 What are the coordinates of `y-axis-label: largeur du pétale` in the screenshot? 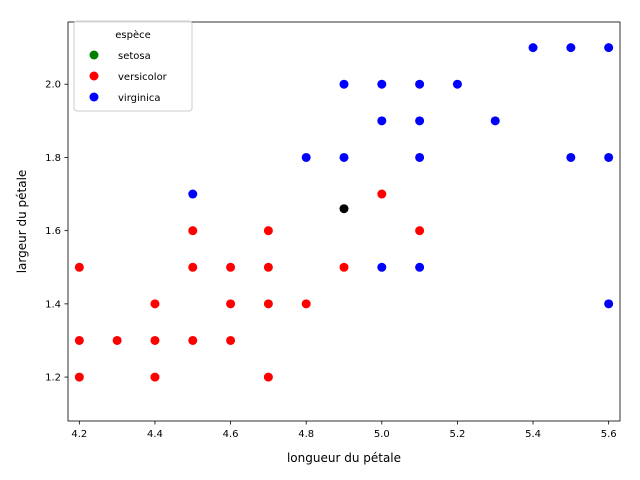 It's located at (22, 222).